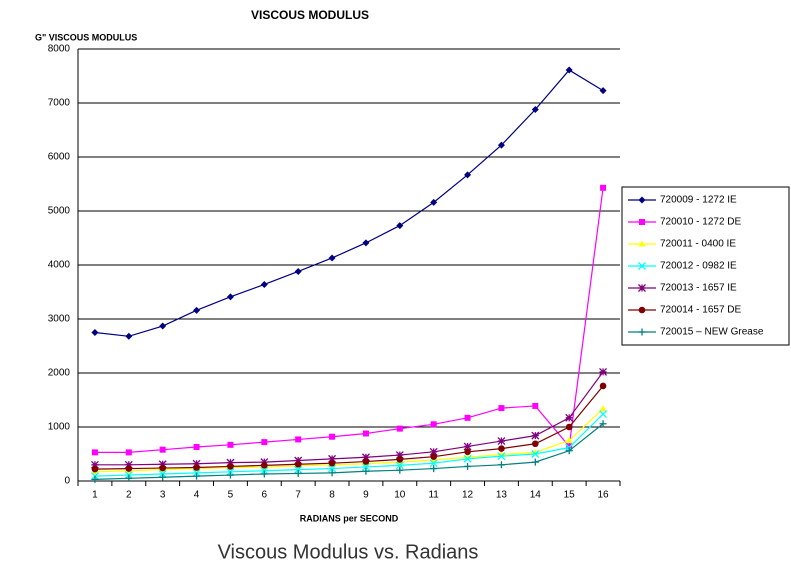 Image resolution: width=791 pixels, height=569 pixels. Describe the element at coordinates (701, 222) in the screenshot. I see `legend-label: 720010 - 1272 DE` at that location.